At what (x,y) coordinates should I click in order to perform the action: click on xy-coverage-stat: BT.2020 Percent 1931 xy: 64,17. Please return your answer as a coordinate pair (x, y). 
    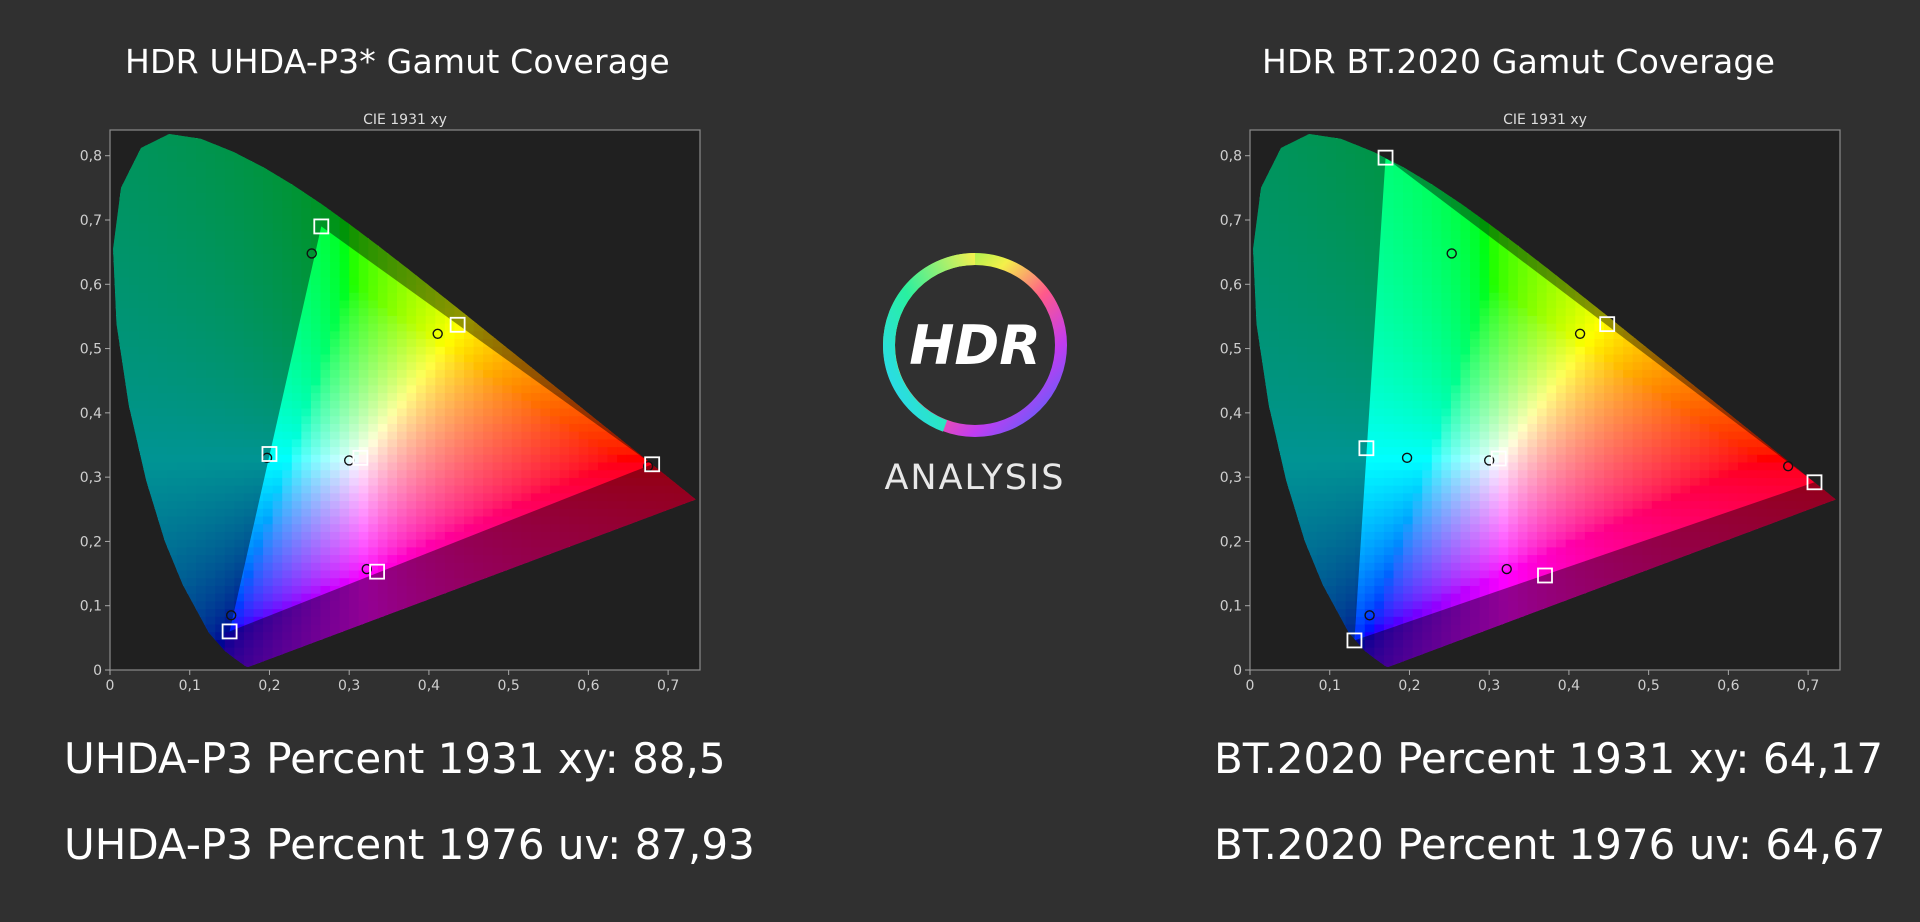
    Looking at the image, I should click on (1549, 758).